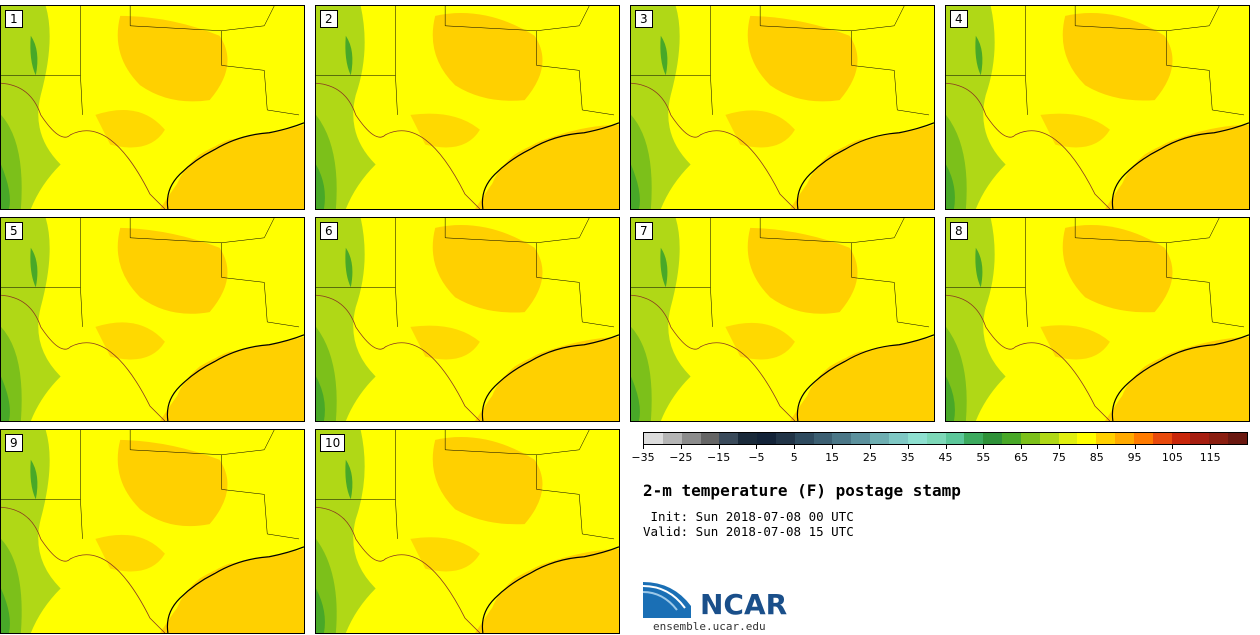 This screenshot has width=1260, height=635. I want to click on ensemble-member-panel: 8, so click(1097, 319).